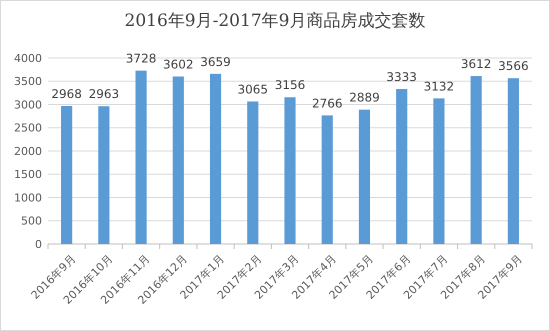 Image resolution: width=550 pixels, height=331 pixels. Describe the element at coordinates (28, 175) in the screenshot. I see `y-tick-label: 1500` at that location.